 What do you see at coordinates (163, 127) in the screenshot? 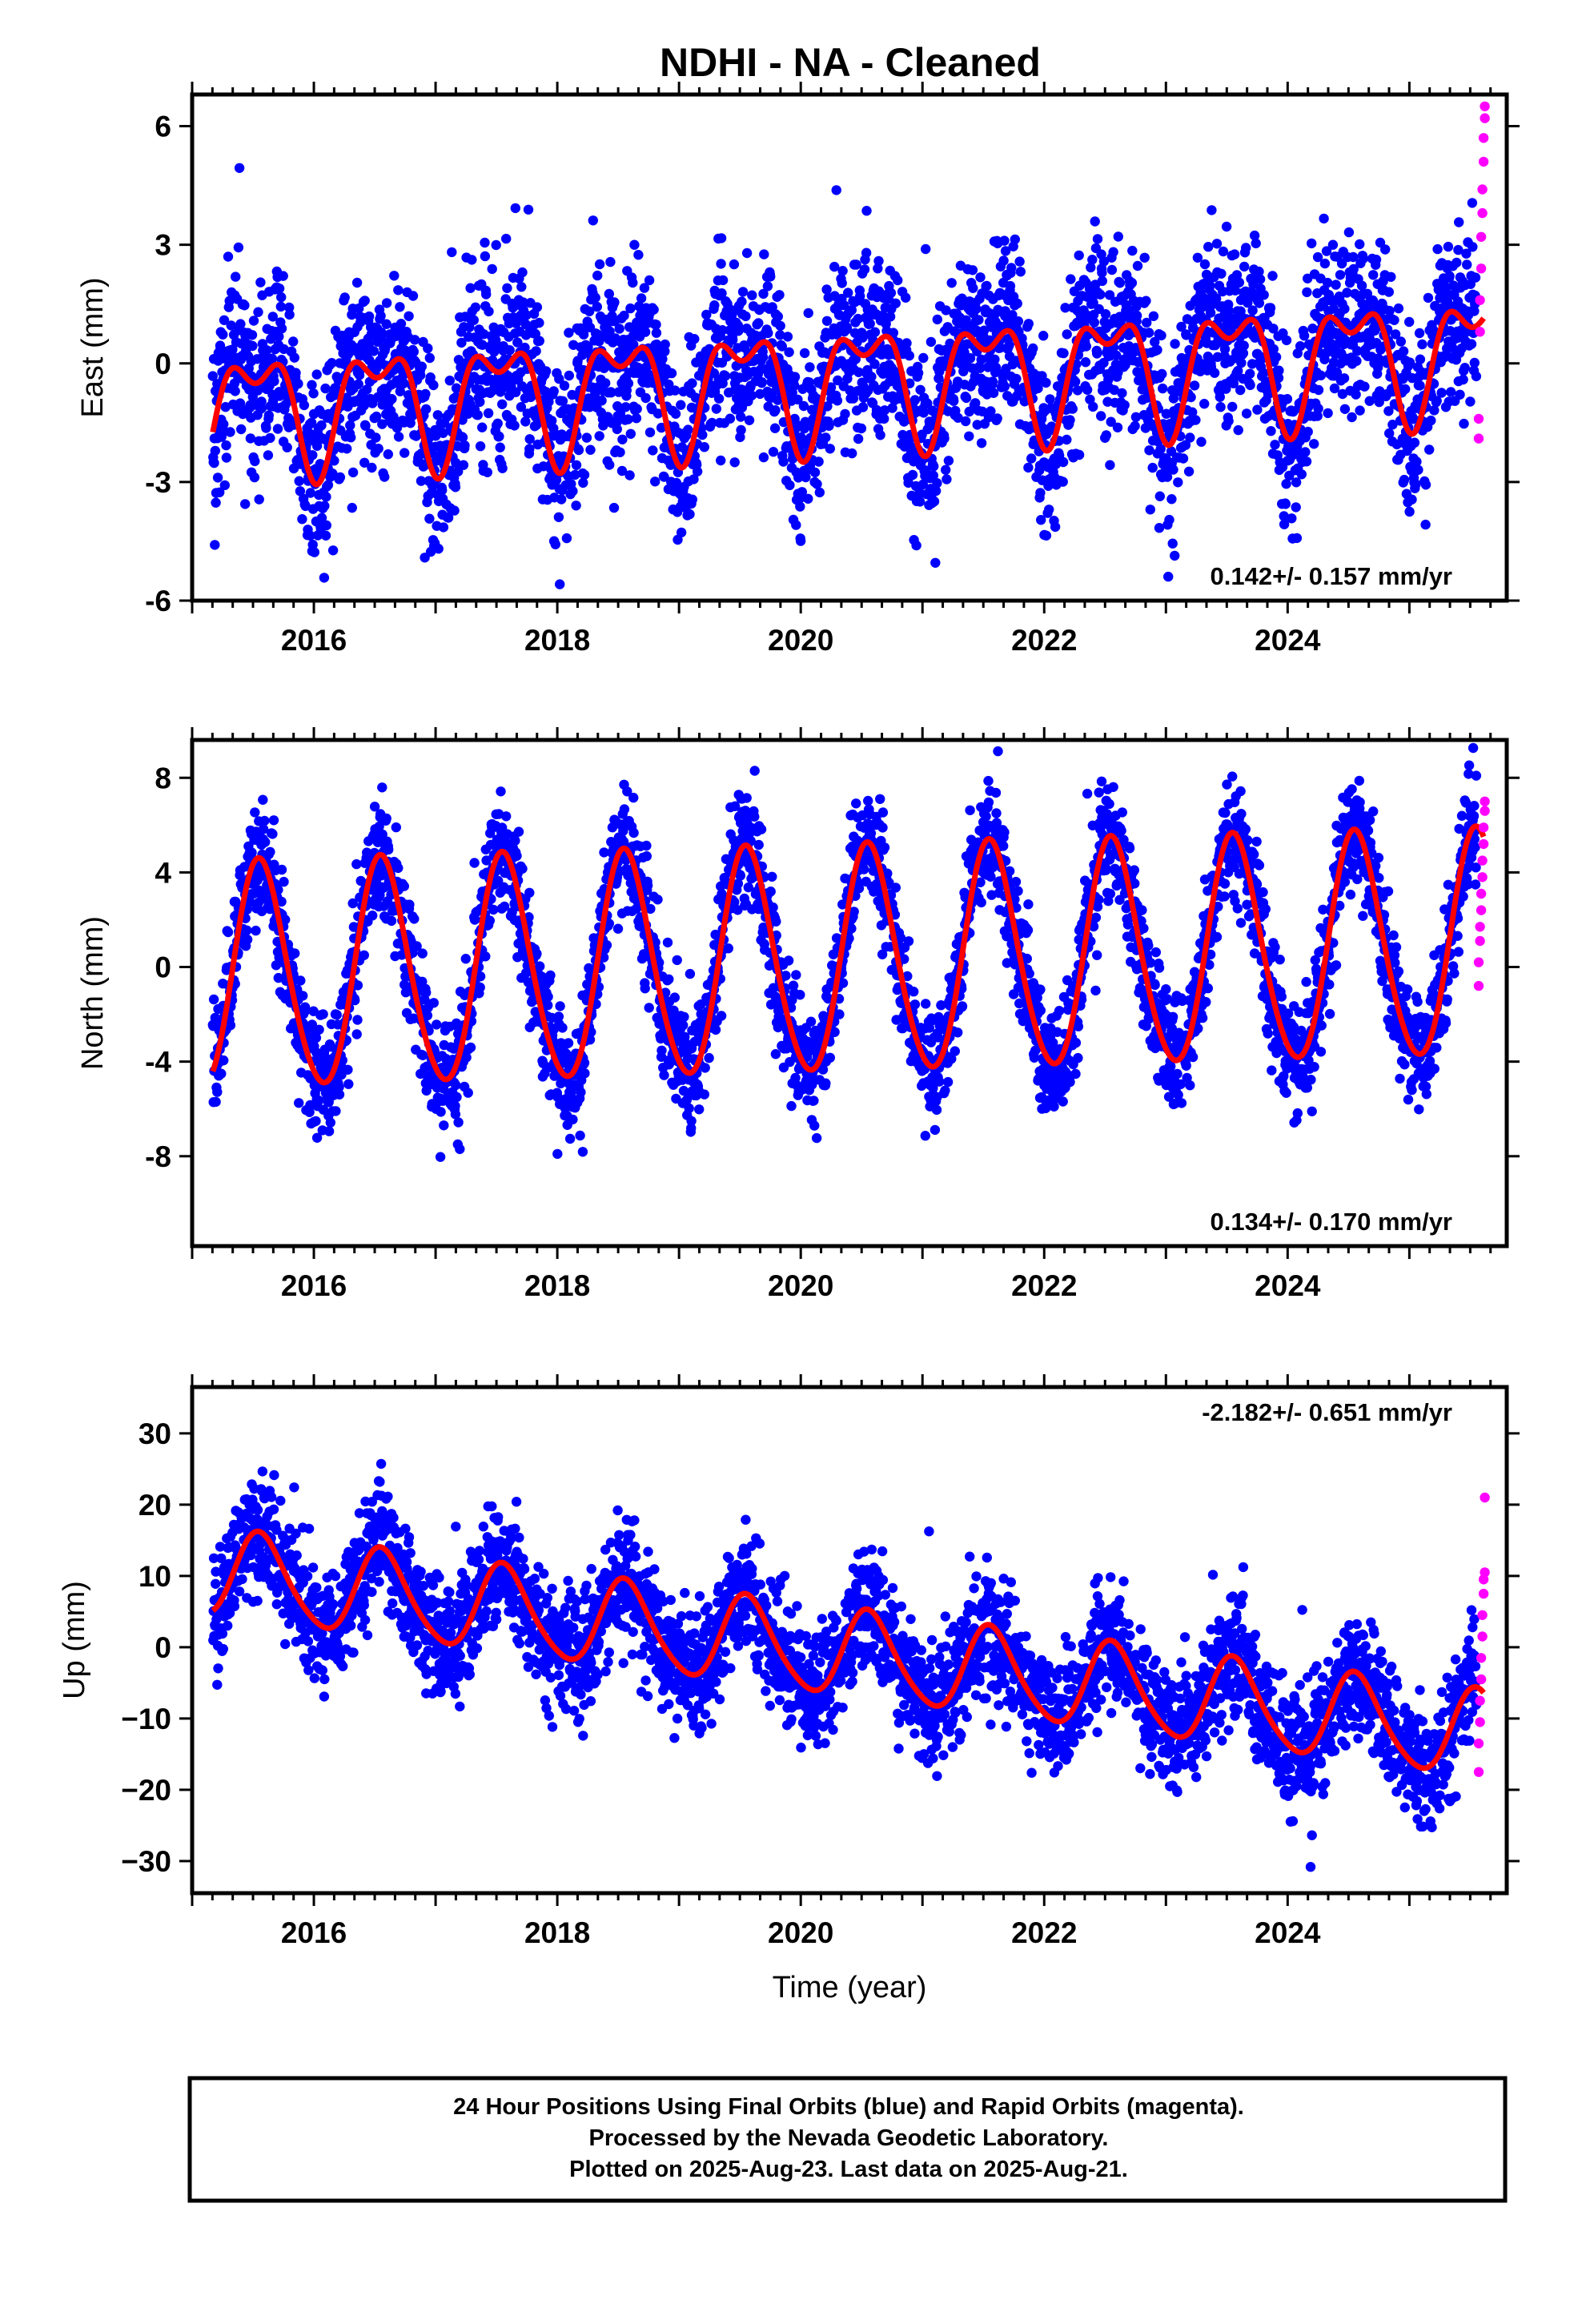
I see `east-ytick-label: 6` at bounding box center [163, 127].